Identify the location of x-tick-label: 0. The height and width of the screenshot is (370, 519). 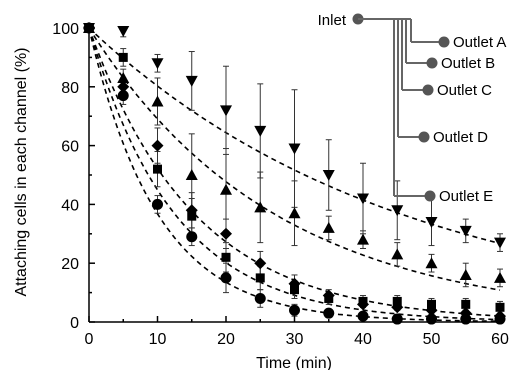
(89, 339).